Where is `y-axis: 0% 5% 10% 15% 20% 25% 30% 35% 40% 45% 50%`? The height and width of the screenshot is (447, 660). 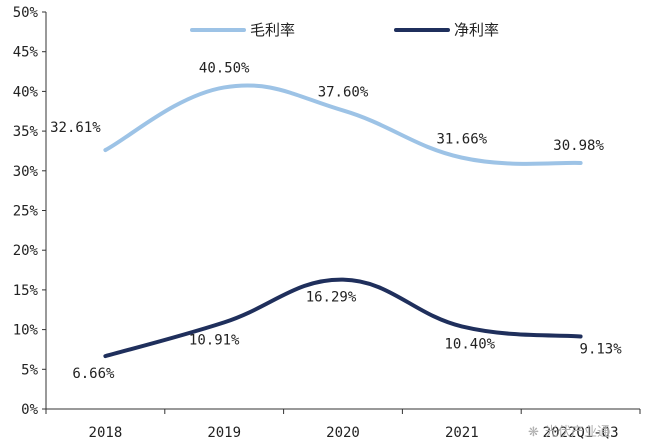
y-axis: 0% 5% 10% 15% 20% 25% 30% 35% 40% 45% 50% is located at coordinates (30, 211).